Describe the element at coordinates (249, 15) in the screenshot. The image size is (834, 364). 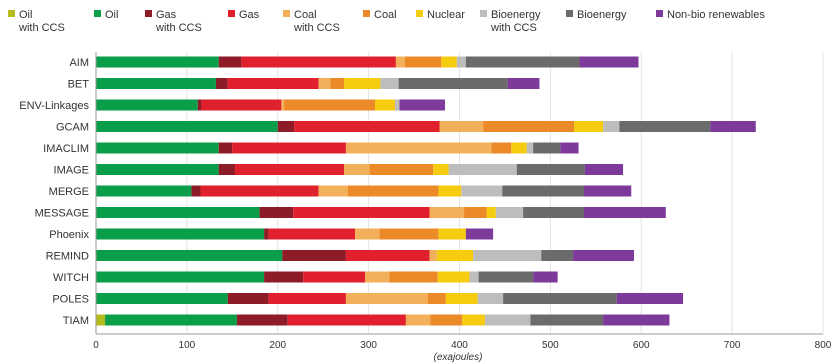
I see `legend-label: Gas` at that location.